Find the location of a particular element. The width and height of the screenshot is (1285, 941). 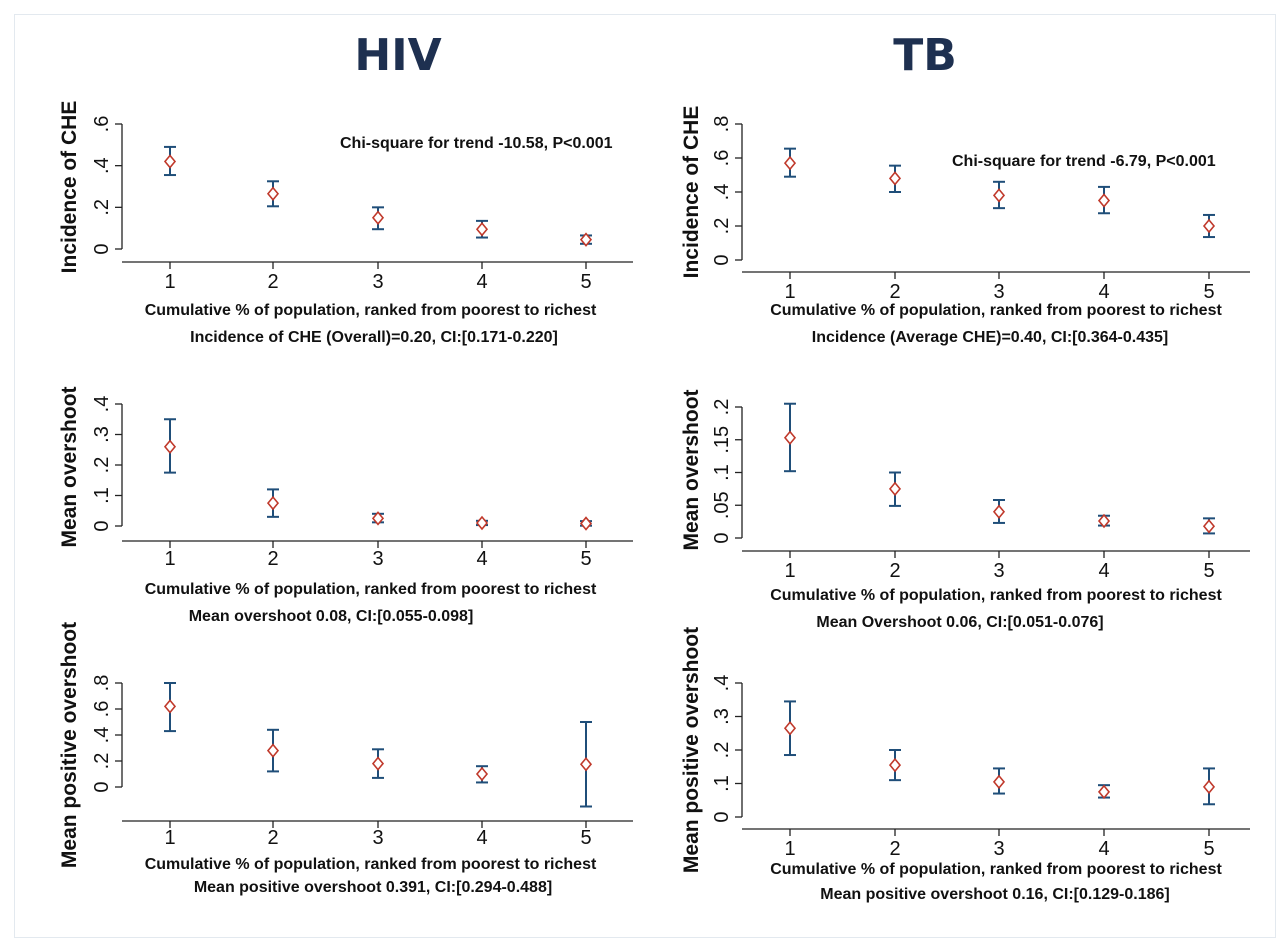

panel-2-ytick-label: .4 is located at coordinates (722, 192).